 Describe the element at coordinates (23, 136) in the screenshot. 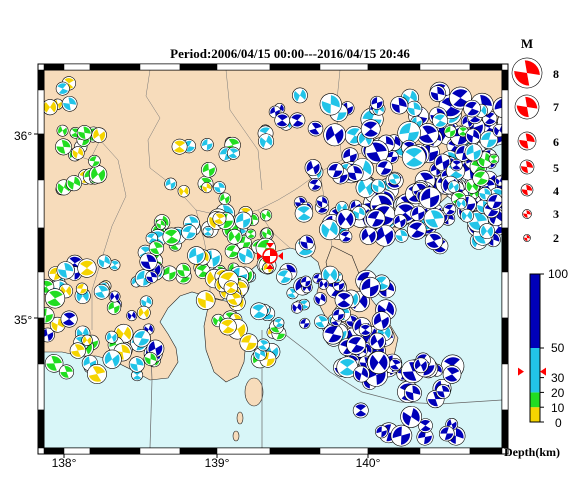

I see `lat-tick-label: 36°` at that location.